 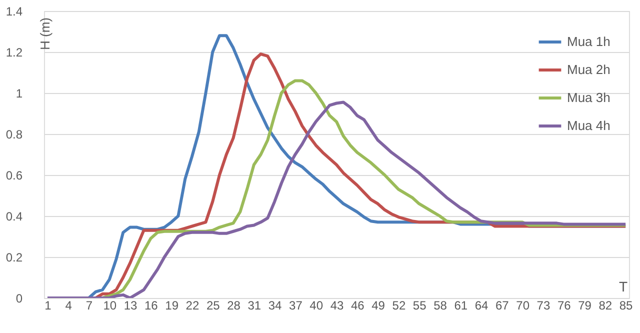 What do you see at coordinates (337, 305) in the screenshot?
I see `x-tick-label: 43` at bounding box center [337, 305].